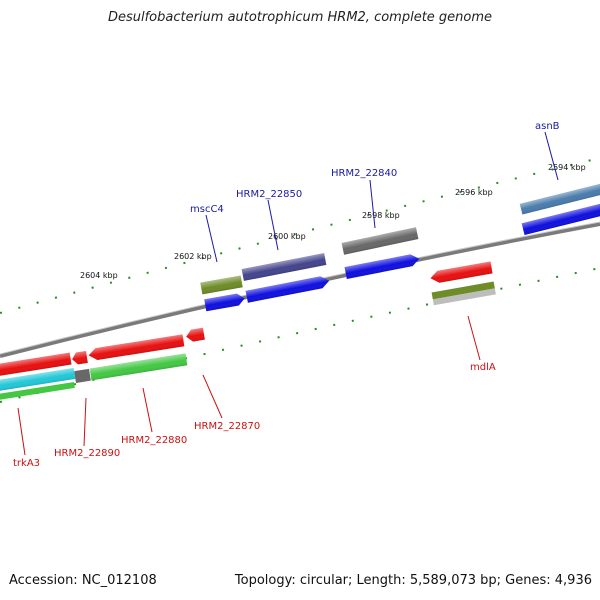 Image resolution: width=600 pixels, height=600 pixels. Describe the element at coordinates (463, 293) in the screenshot. I see `gene-mdlA-olive` at that location.